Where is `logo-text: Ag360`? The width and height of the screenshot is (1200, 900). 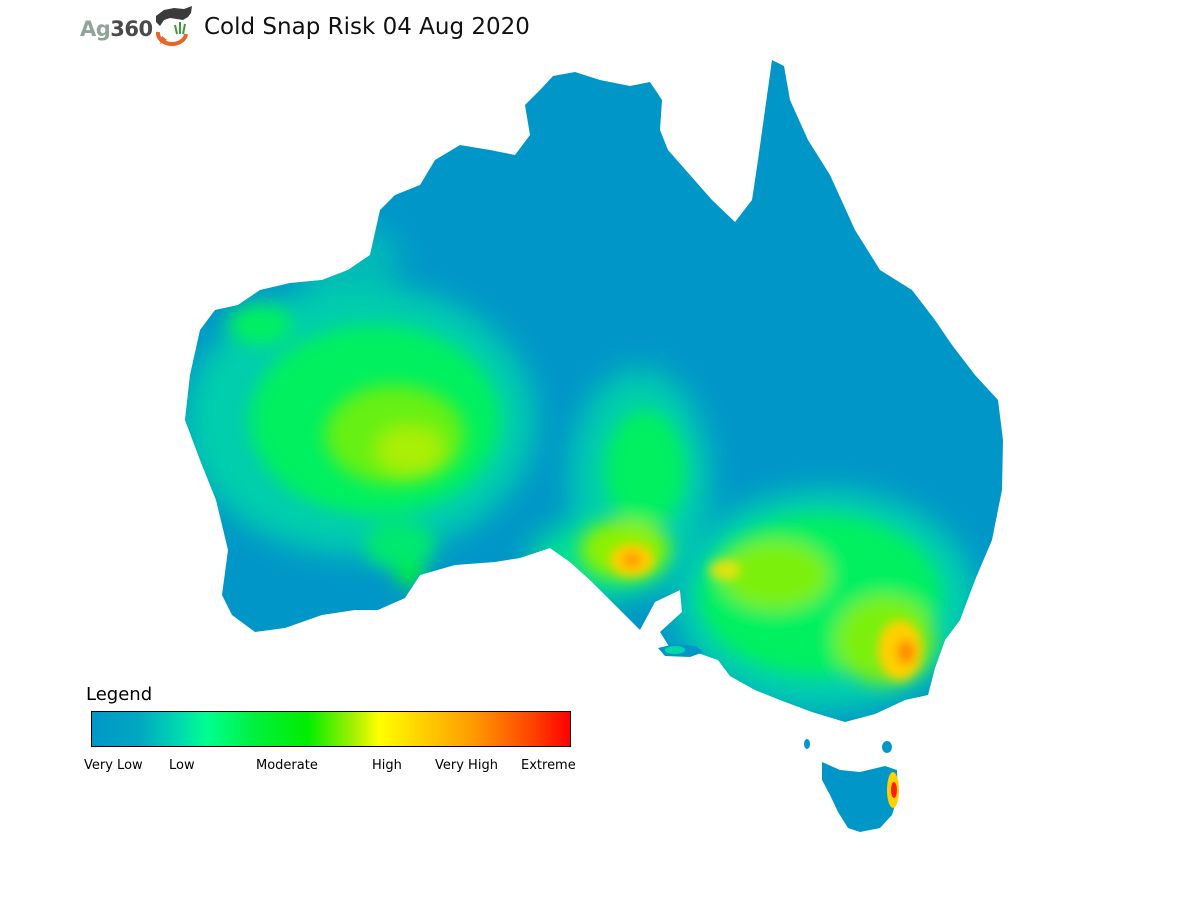
logo-text: Ag360 is located at coordinates (116, 29).